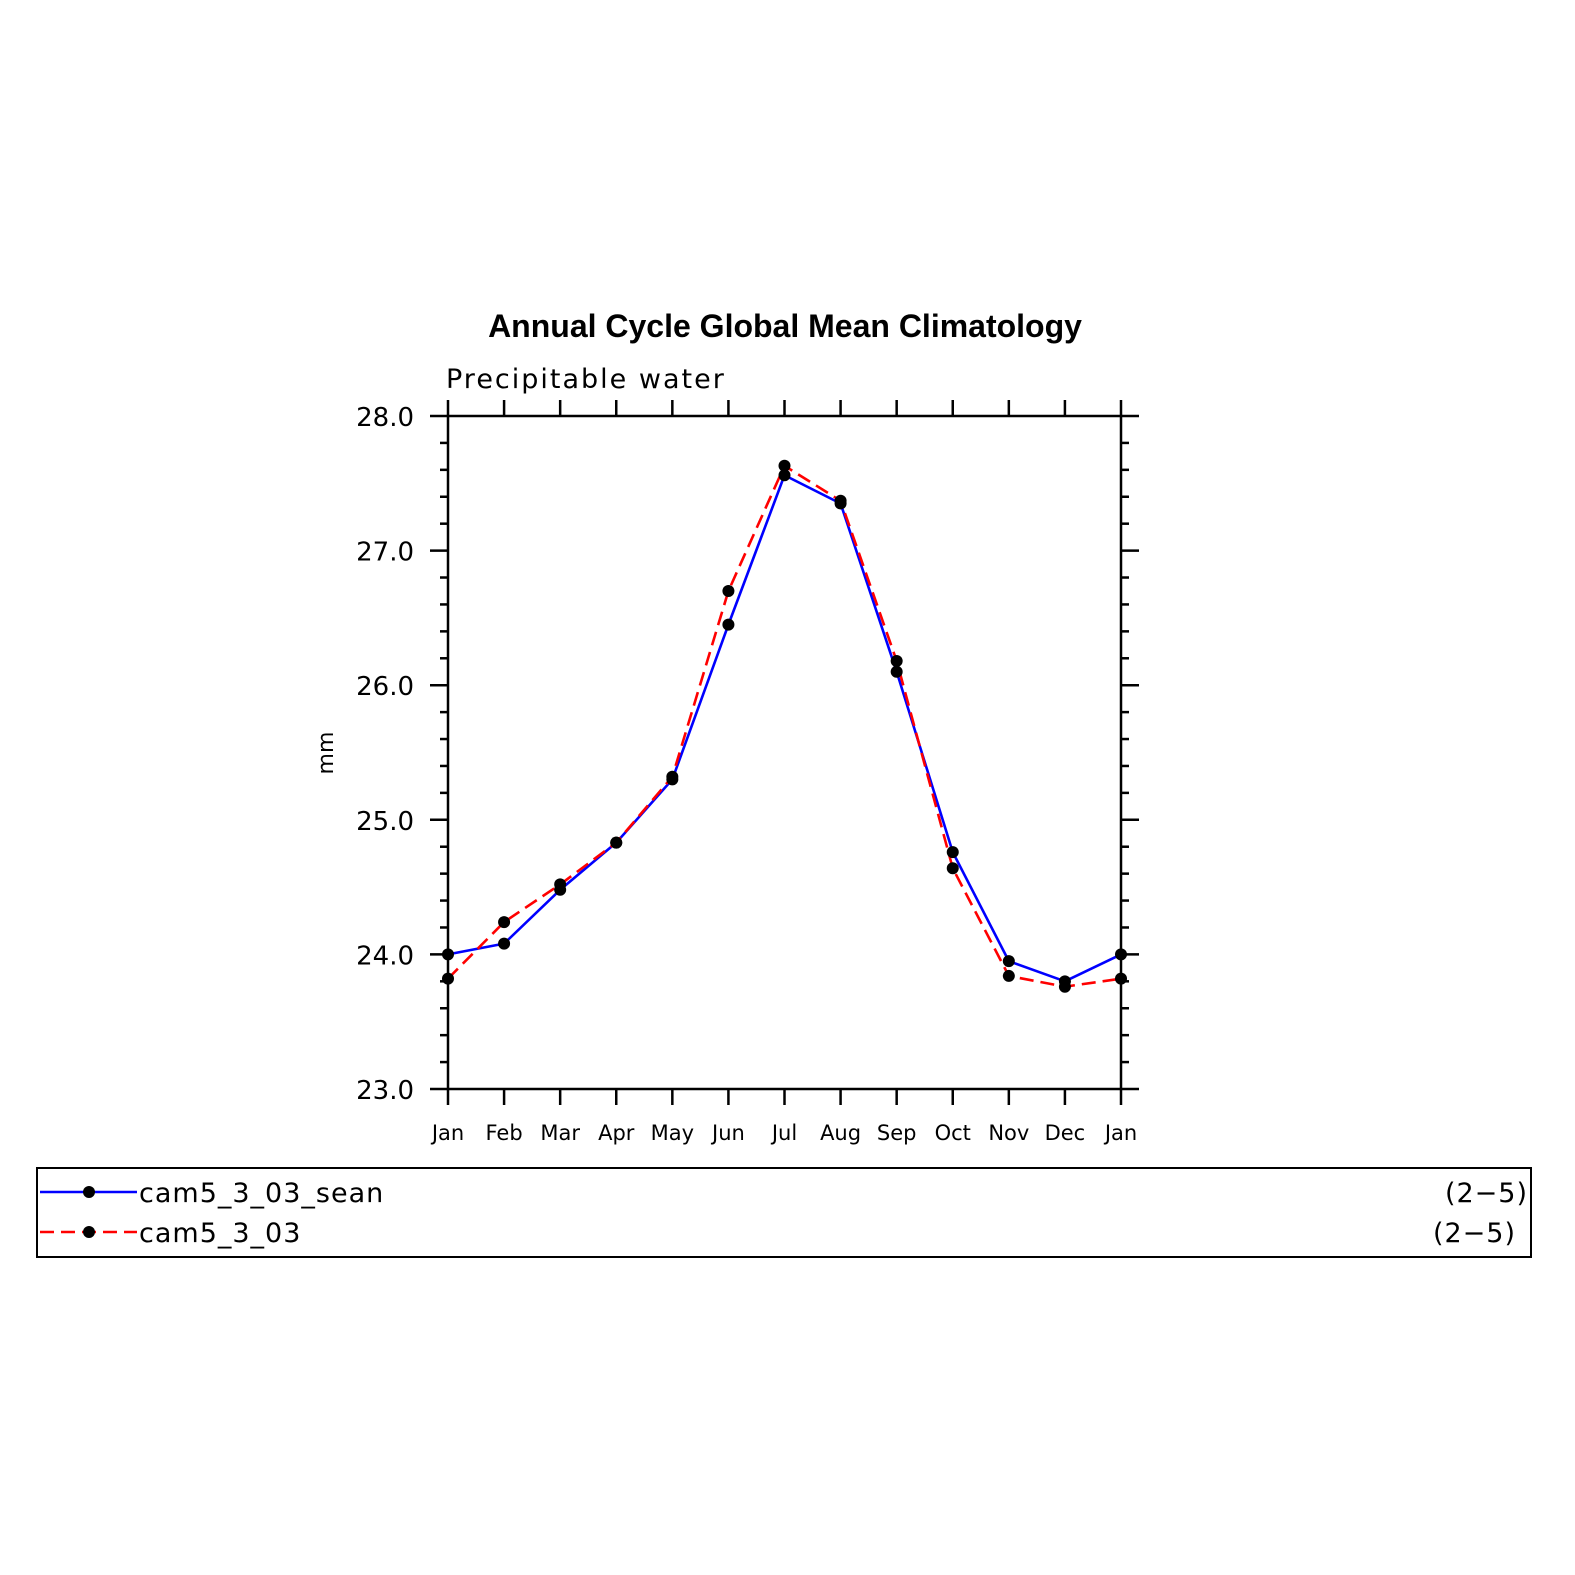 This screenshot has height=1575, width=1575. I want to click on x-tick-label: Sep, so click(897, 1133).